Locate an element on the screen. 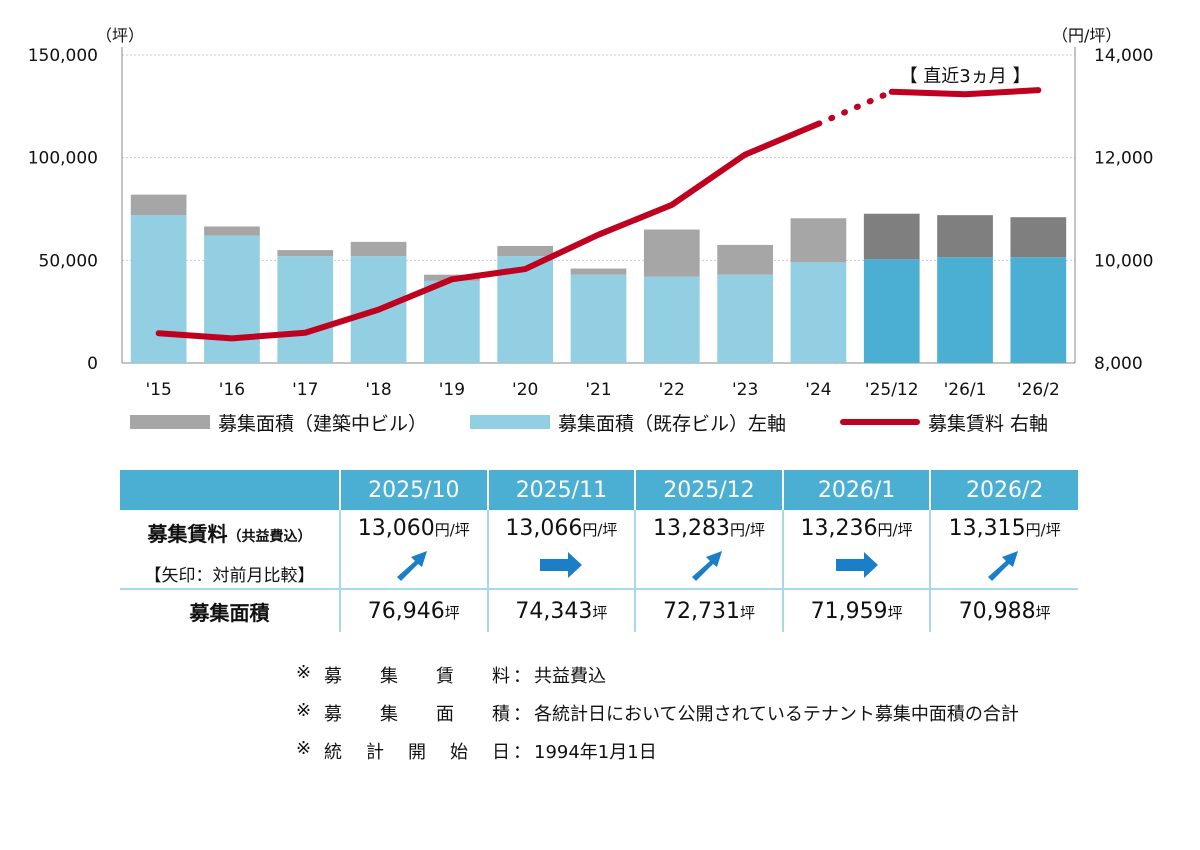 This screenshot has width=1200, height=850. left-axis-unit: （坪） is located at coordinates (120, 35).